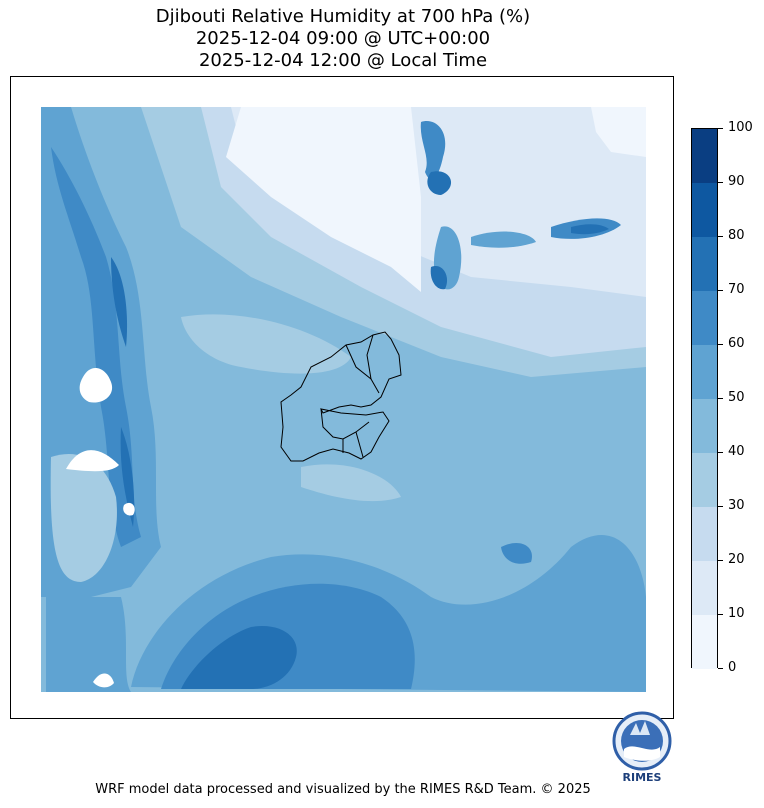 The width and height of the screenshot is (764, 808). What do you see at coordinates (83, 517) in the screenshot?
I see `humidity-zone-30-40-west` at bounding box center [83, 517].